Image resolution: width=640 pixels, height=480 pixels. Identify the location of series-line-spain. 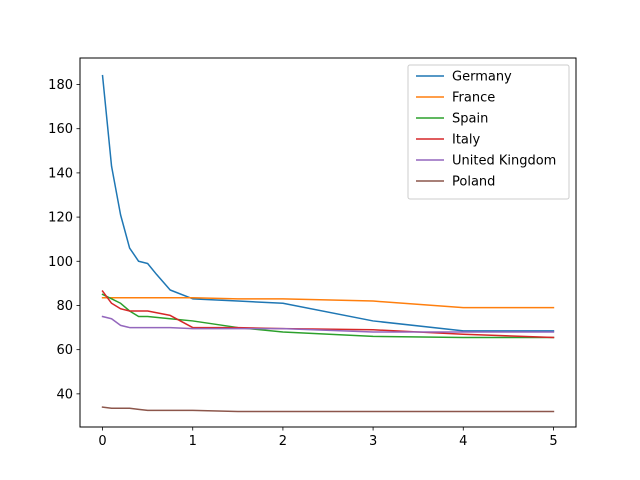
(328, 316).